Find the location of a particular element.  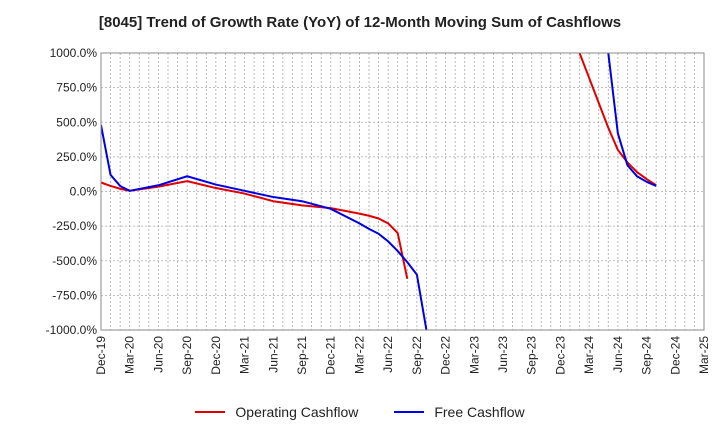

x-tick-label: Mar-23 is located at coordinates (474, 355).